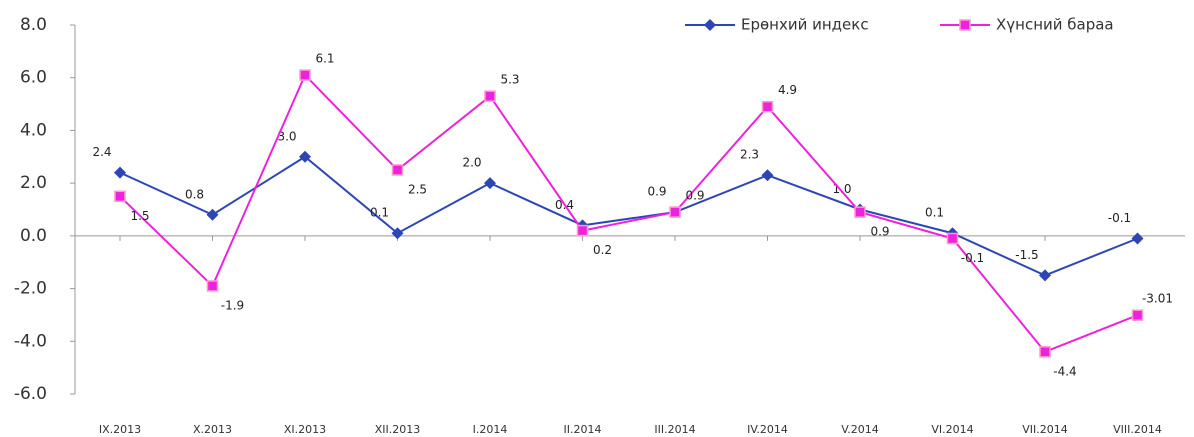  What do you see at coordinates (805, 25) in the screenshot?
I see `legend-label: Ерөнхий индекс` at bounding box center [805, 25].